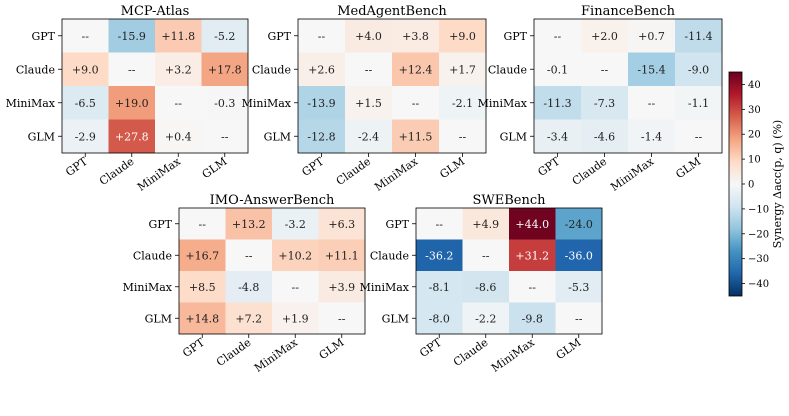 The image size is (789, 416). Describe the element at coordinates (178, 69) in the screenshot. I see `cell-label: +3.2` at that location.